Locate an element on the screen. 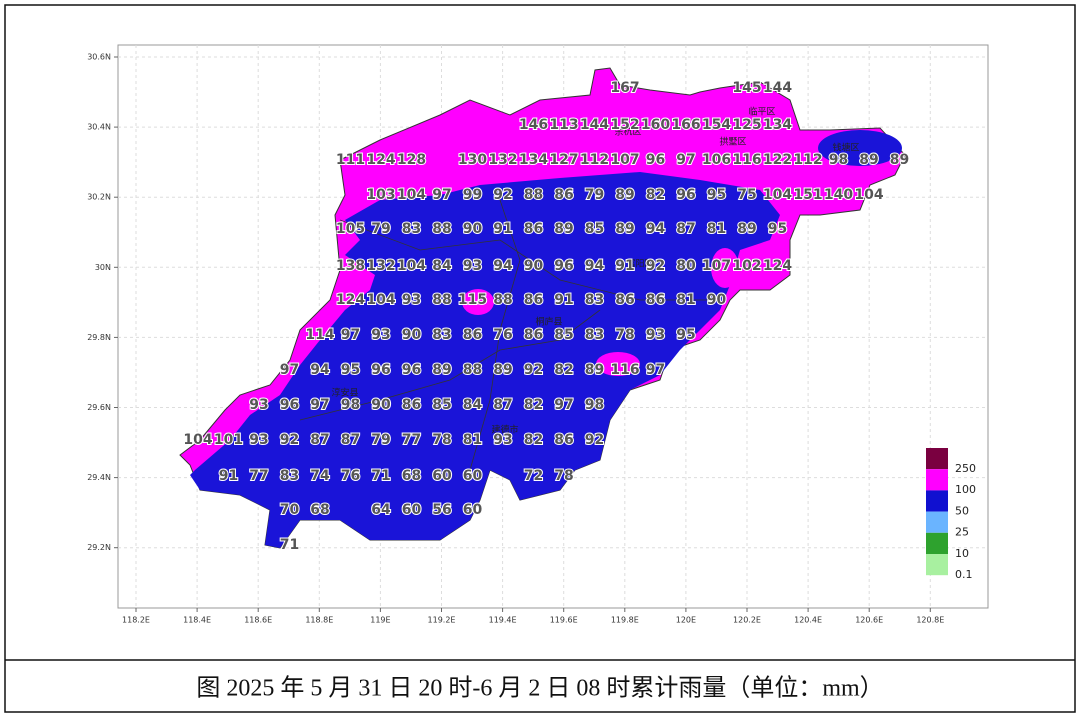 The width and height of the screenshot is (1080, 717). x-tick-label: 118.4E is located at coordinates (197, 620).